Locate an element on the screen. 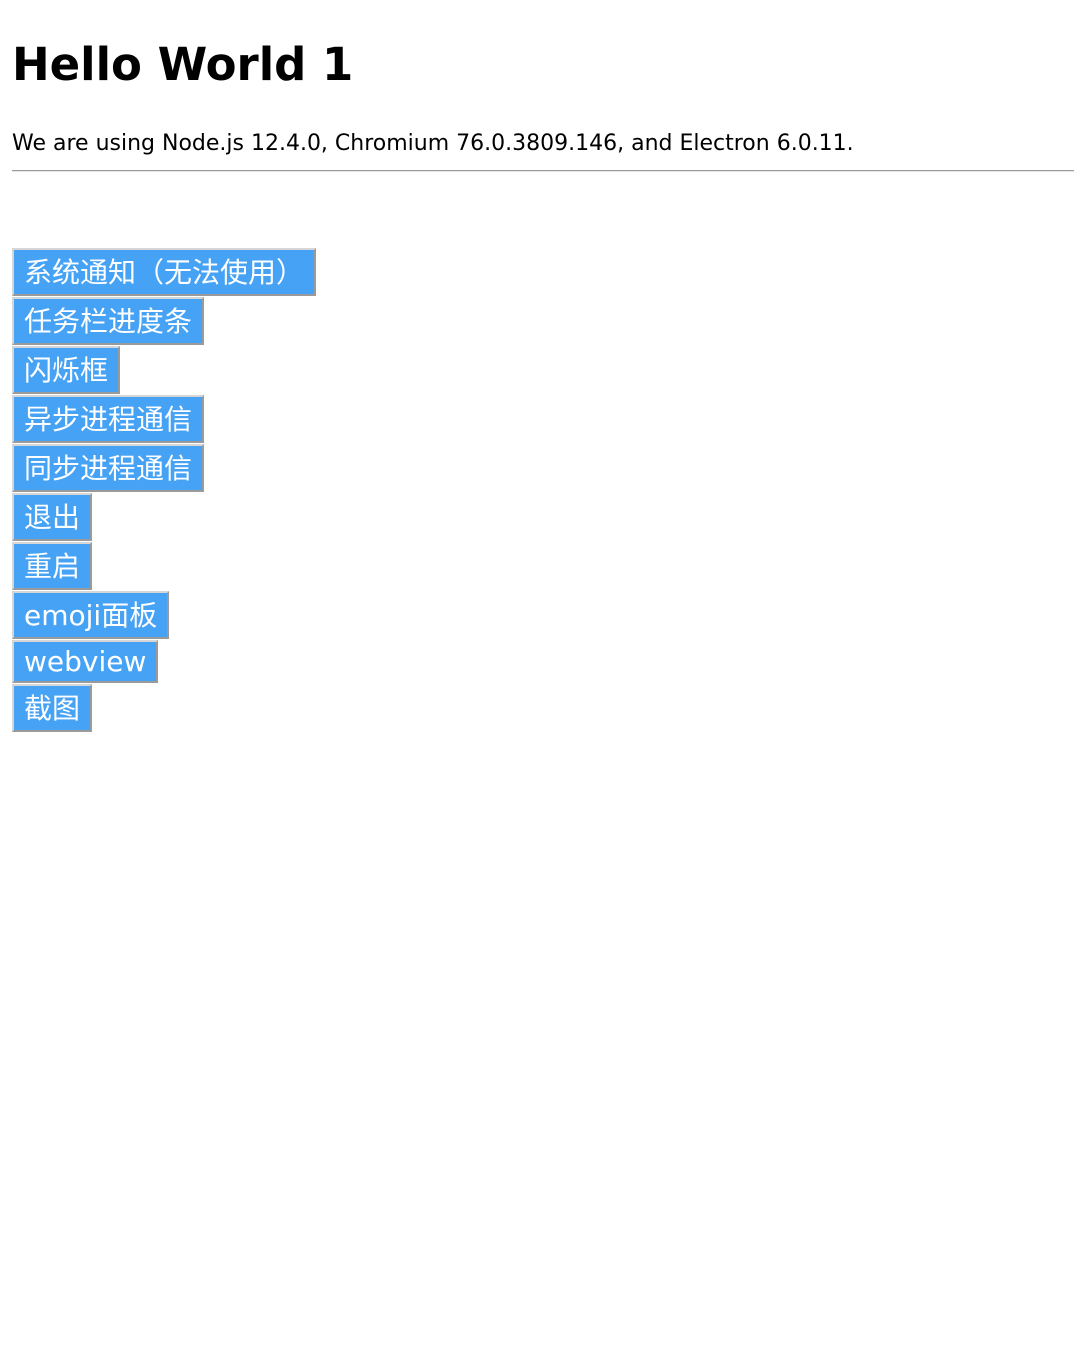  flash-frame-button: 闪烁框 is located at coordinates (66, 370).